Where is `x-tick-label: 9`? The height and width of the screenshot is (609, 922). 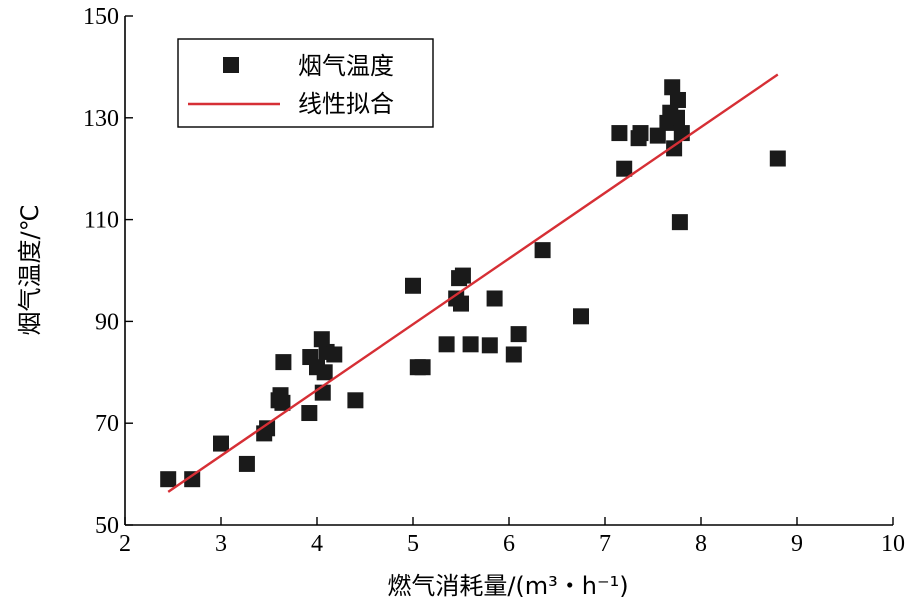
x-tick-label: 9 is located at coordinates (797, 544).